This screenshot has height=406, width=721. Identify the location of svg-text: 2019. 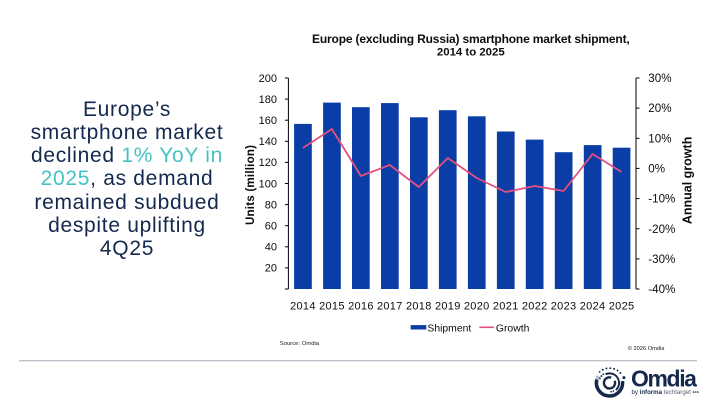
(448, 306).